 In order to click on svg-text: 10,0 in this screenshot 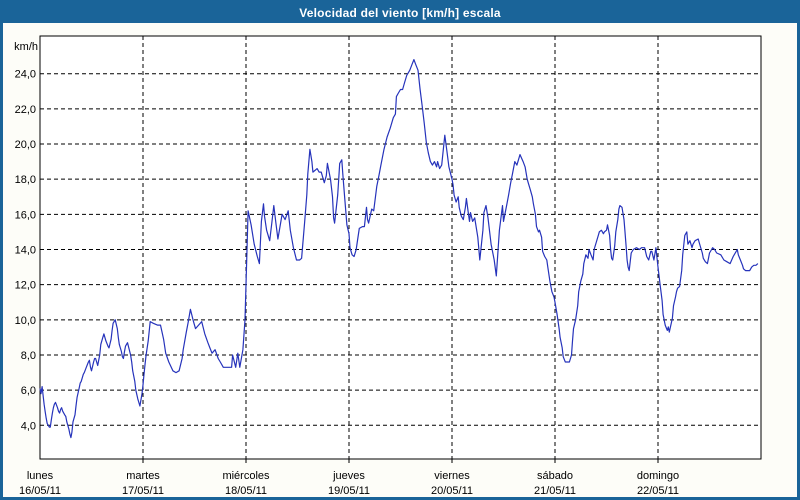, I will do `click(25, 321)`.